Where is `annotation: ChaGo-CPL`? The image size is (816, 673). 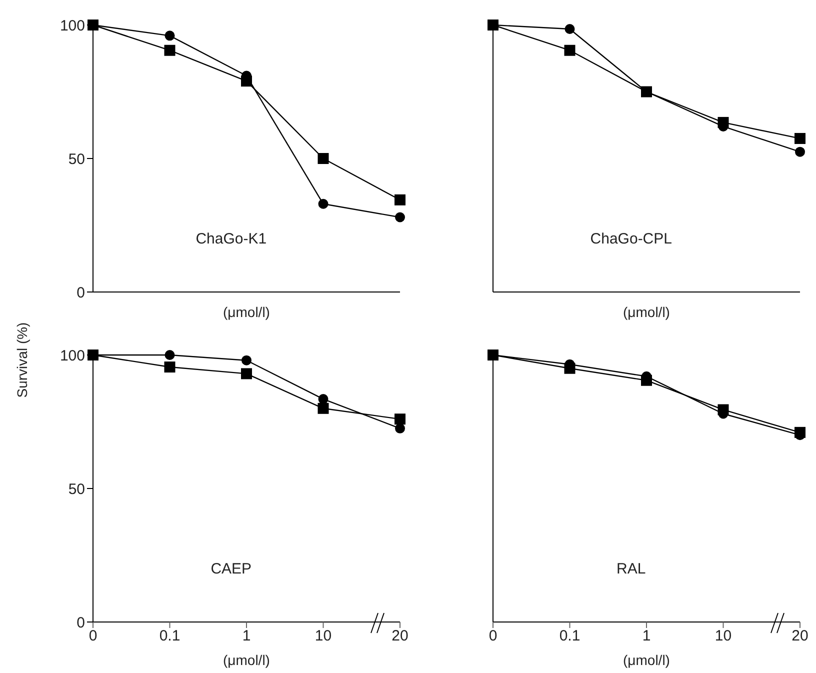 annotation: ChaGo-CPL is located at coordinates (631, 239).